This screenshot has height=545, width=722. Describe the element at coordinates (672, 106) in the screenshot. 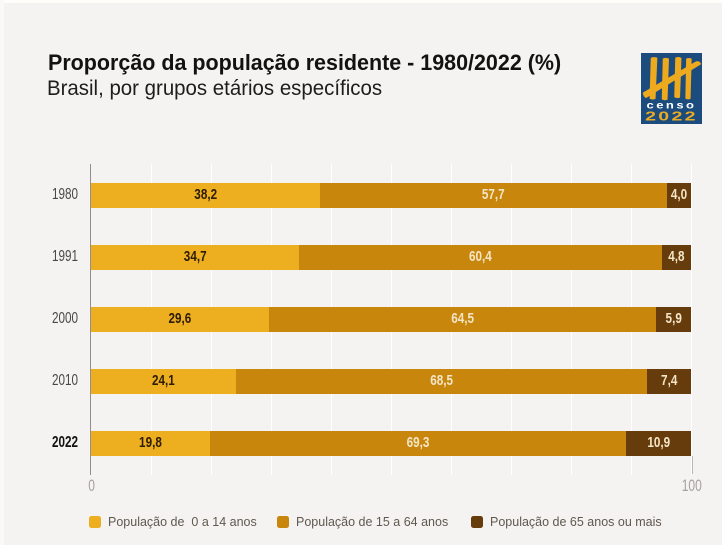

I see `svg-text: censo` at that location.